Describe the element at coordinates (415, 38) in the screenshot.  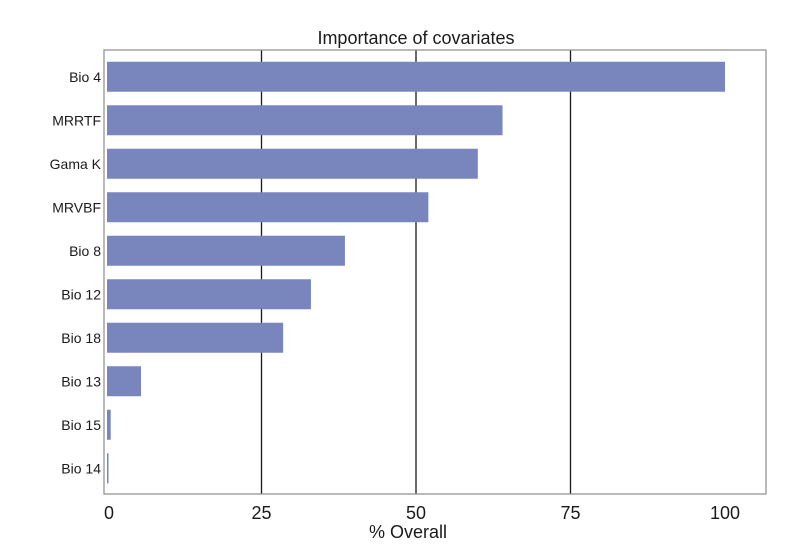
I see `chart-title: Importance of covariates` at that location.